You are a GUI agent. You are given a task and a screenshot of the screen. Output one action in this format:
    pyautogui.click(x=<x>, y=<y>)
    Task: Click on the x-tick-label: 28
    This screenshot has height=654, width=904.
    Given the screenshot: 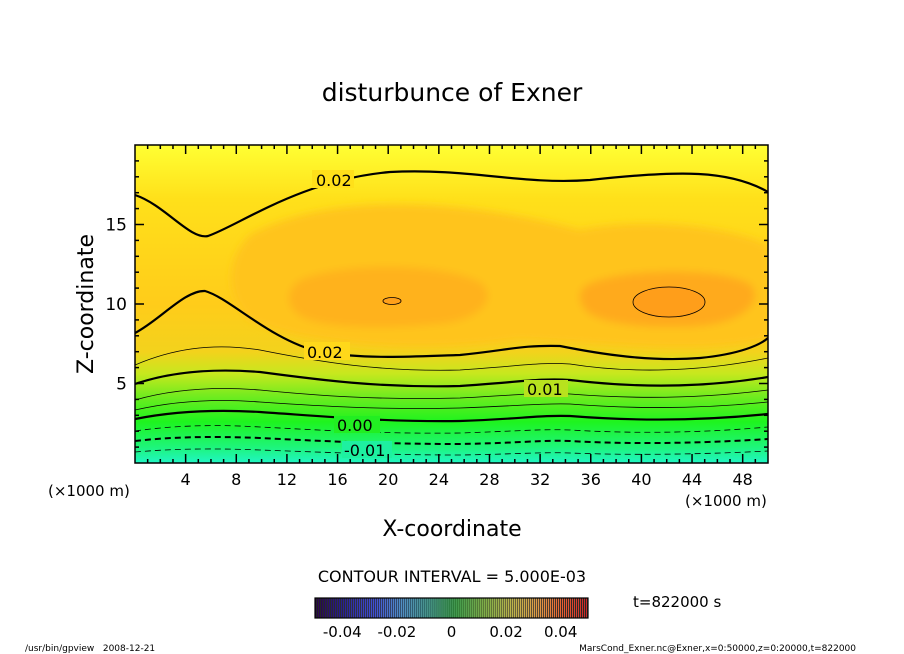 What is the action you would take?
    pyautogui.click(x=489, y=479)
    